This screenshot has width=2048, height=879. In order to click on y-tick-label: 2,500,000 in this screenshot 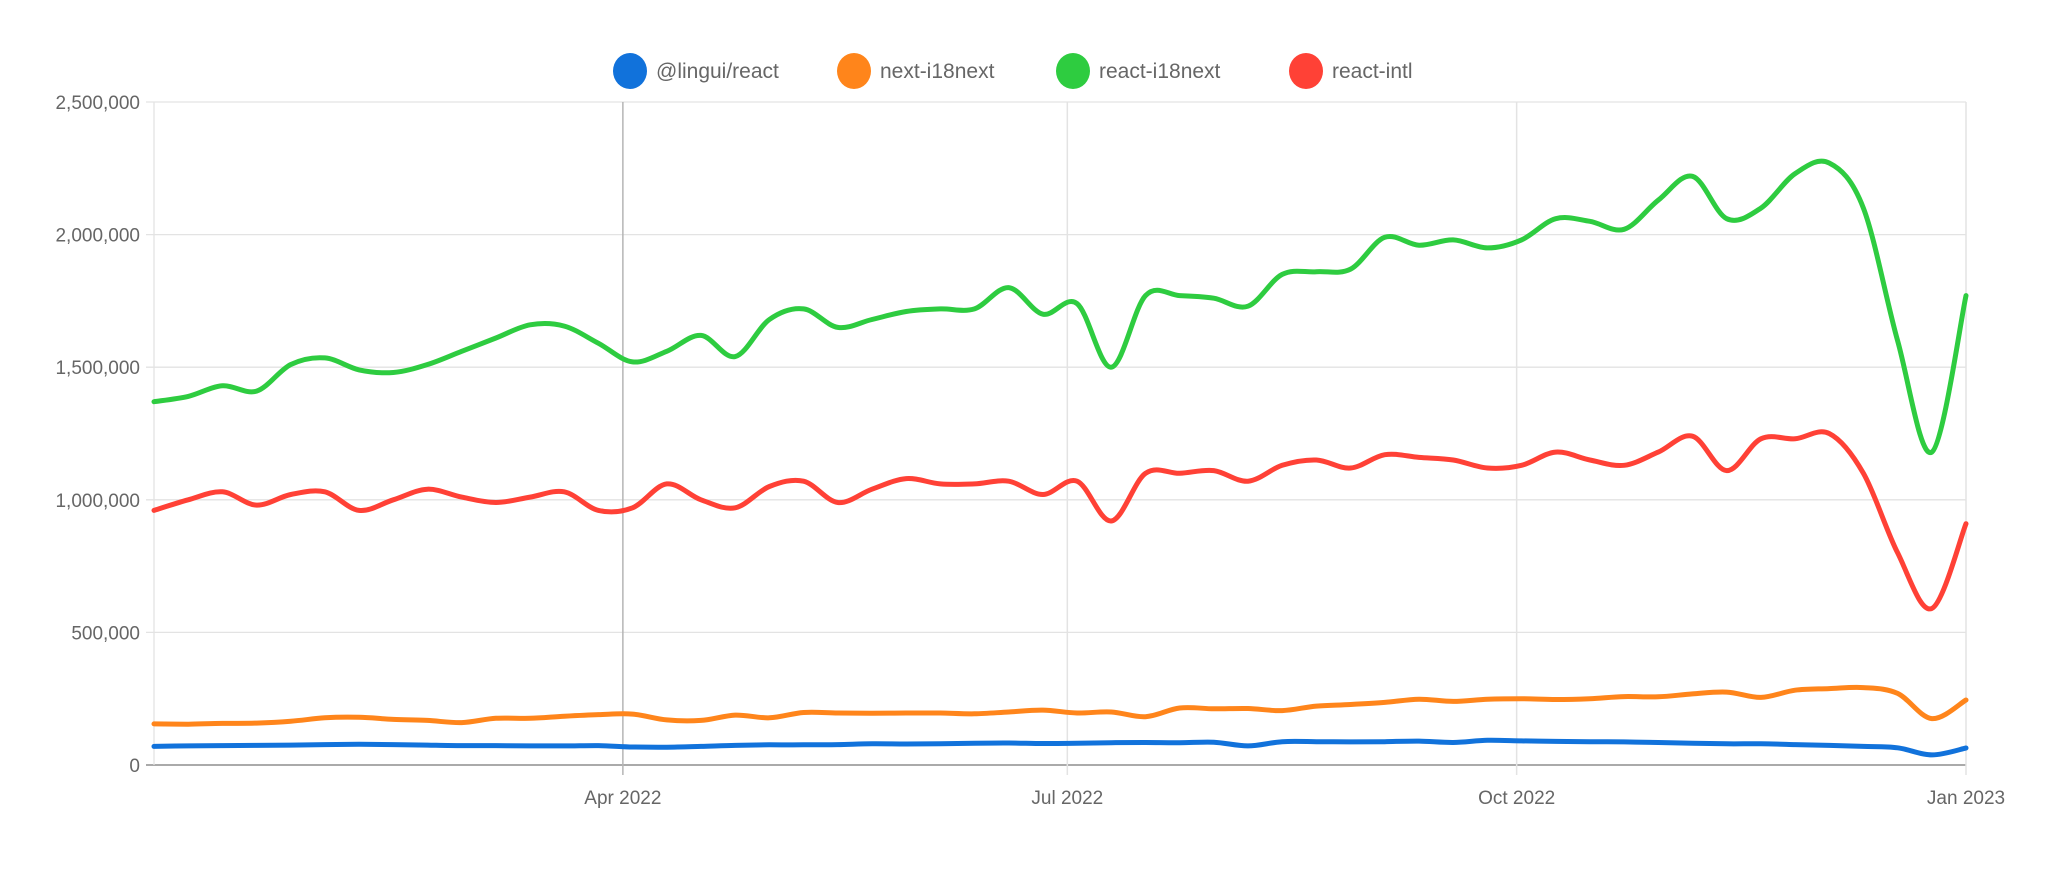, I will do `click(97, 103)`.